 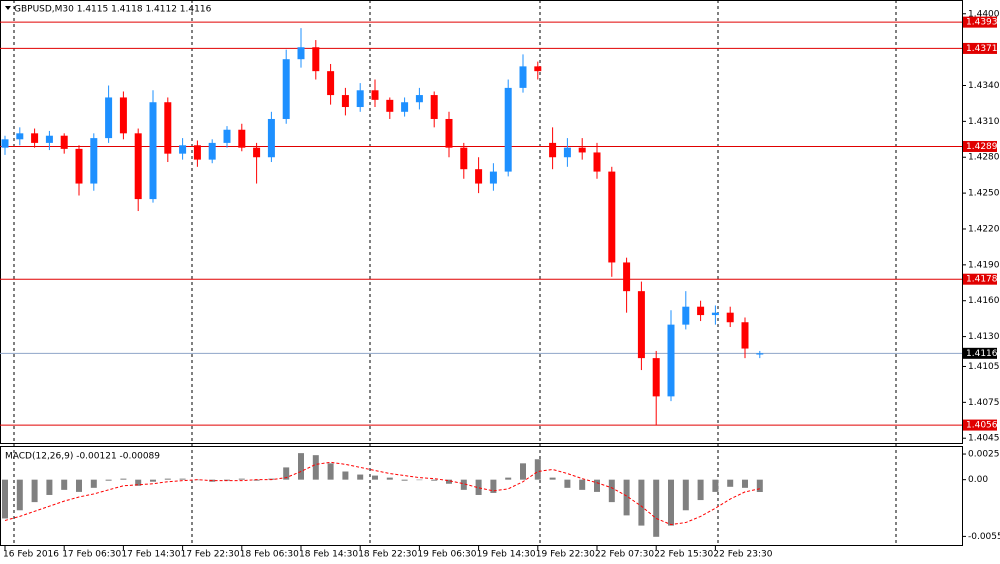 I want to click on level-label: 1.4178, so click(x=982, y=280).